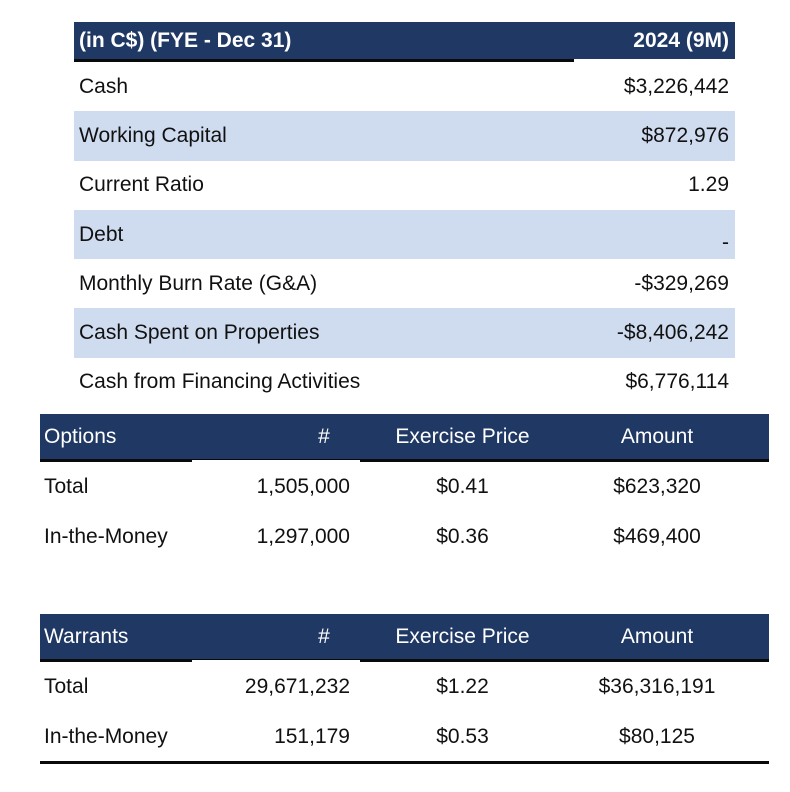 The height and width of the screenshot is (792, 790). I want to click on row-working-capital: Working Capital $872,976, so click(404, 136).